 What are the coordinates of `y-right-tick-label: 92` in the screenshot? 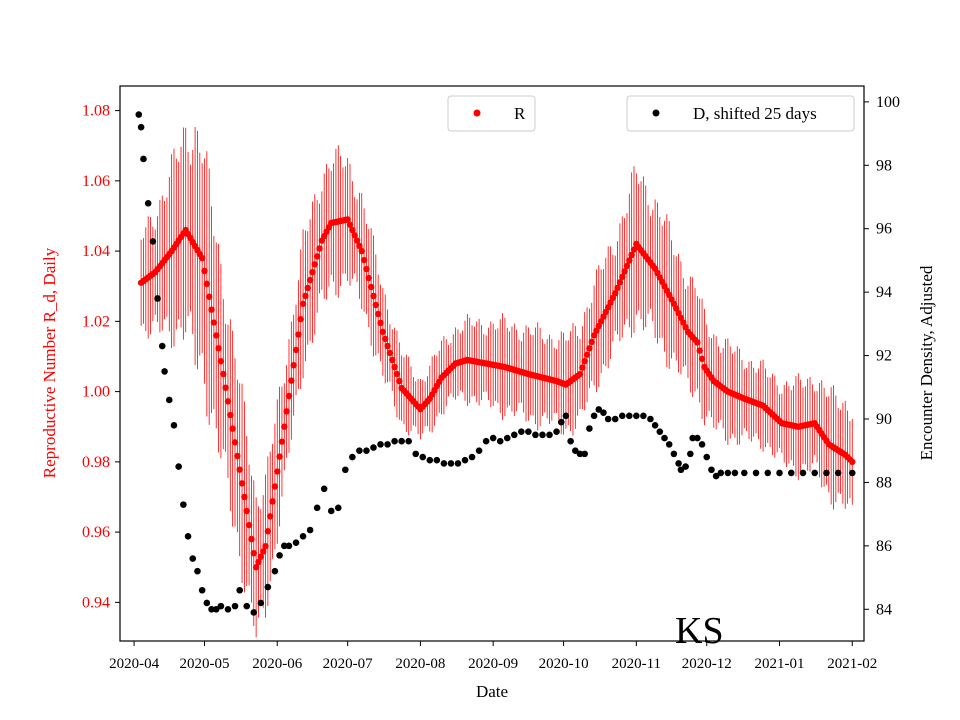 It's located at (884, 356).